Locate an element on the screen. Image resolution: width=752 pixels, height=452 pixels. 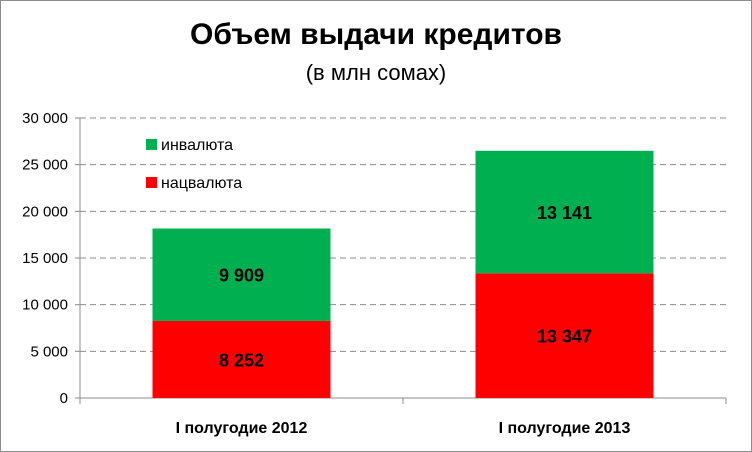
x-tick-label: I полугодие 2012 is located at coordinates (242, 428).